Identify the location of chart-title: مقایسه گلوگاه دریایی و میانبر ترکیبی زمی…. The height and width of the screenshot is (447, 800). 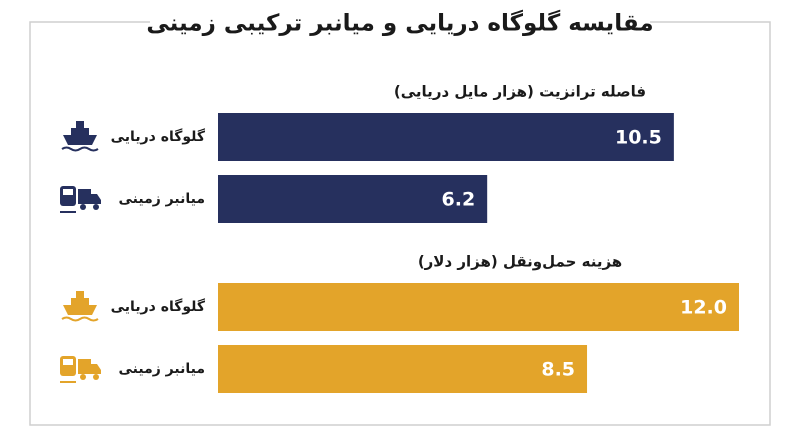
(399, 23).